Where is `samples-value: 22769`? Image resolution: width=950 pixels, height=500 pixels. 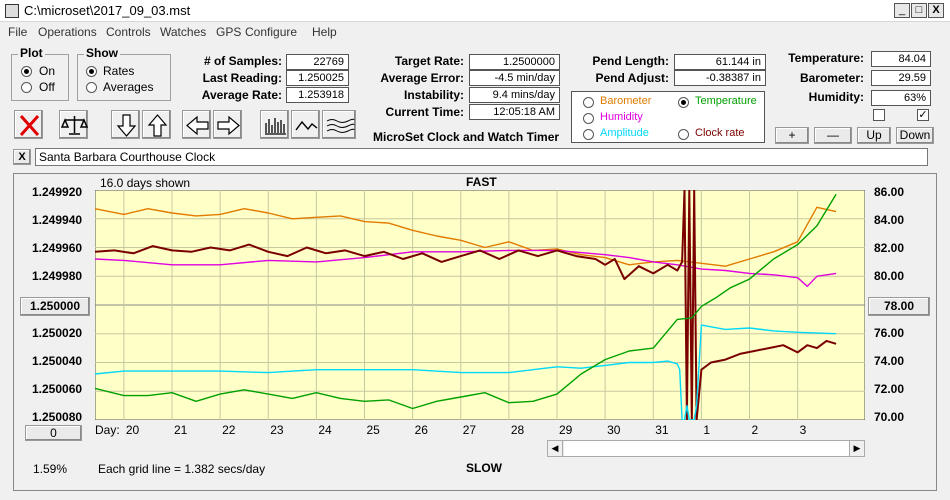 samples-value: 22769 is located at coordinates (317, 62).